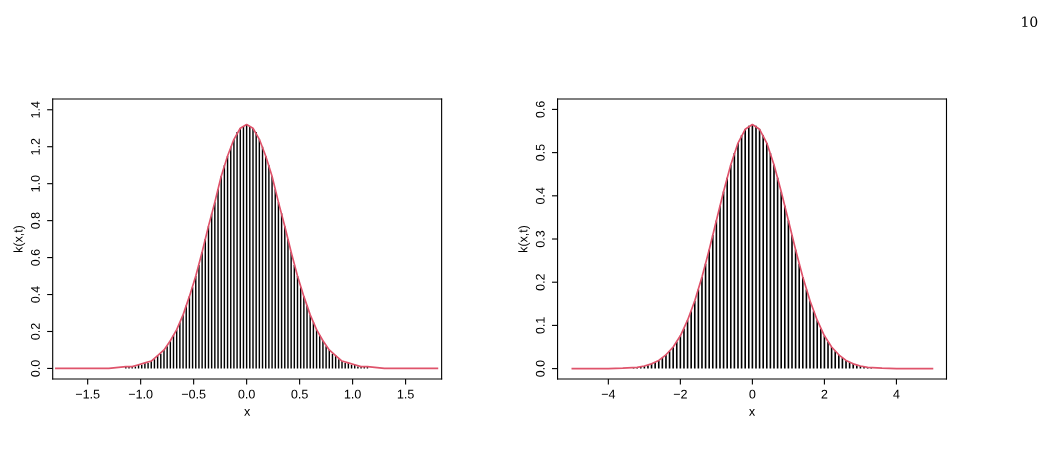  What do you see at coordinates (540, 239) in the screenshot?
I see `y-tick-label: 0.3` at bounding box center [540, 239].